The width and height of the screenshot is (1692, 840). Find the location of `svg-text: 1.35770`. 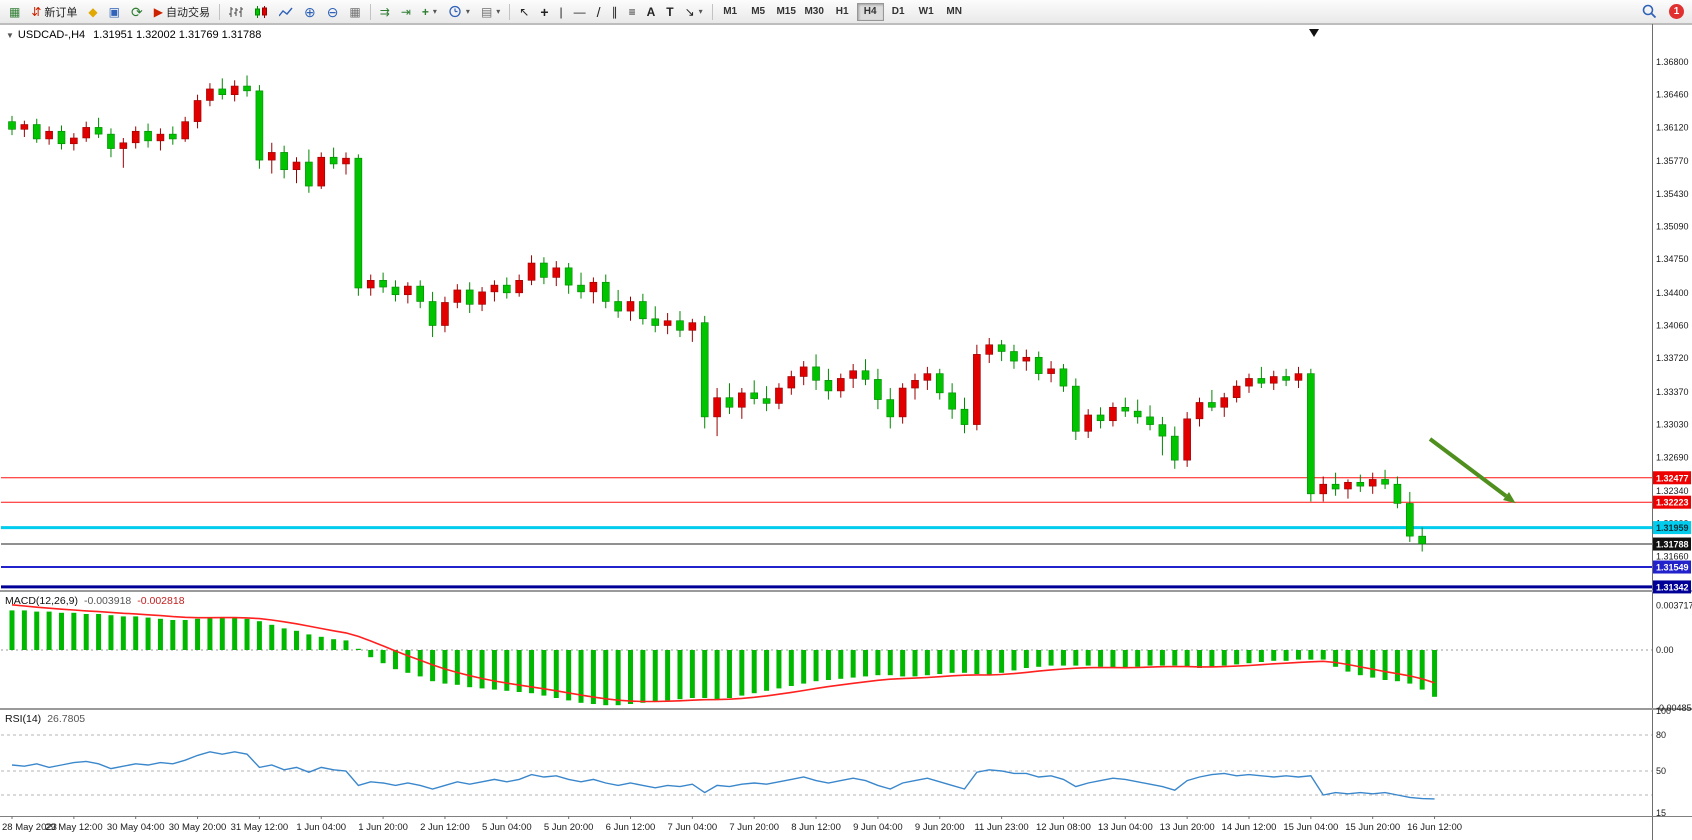

svg-text: 1.35770 is located at coordinates (1672, 161).